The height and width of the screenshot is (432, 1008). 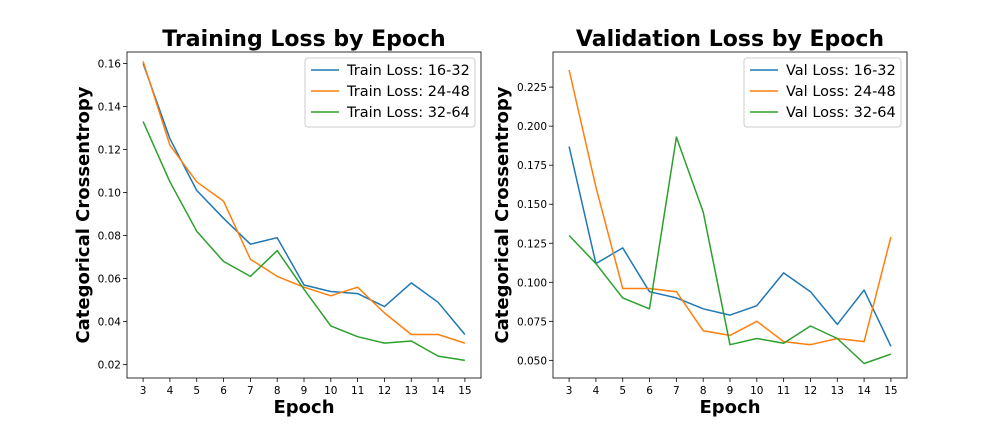 What do you see at coordinates (303, 39) in the screenshot?
I see `chart-title: Training Loss by Epoch` at bounding box center [303, 39].